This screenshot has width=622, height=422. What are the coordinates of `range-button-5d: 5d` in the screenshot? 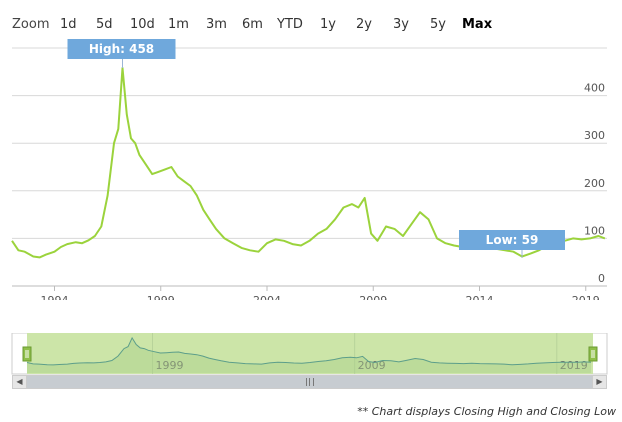 It's located at (104, 24).